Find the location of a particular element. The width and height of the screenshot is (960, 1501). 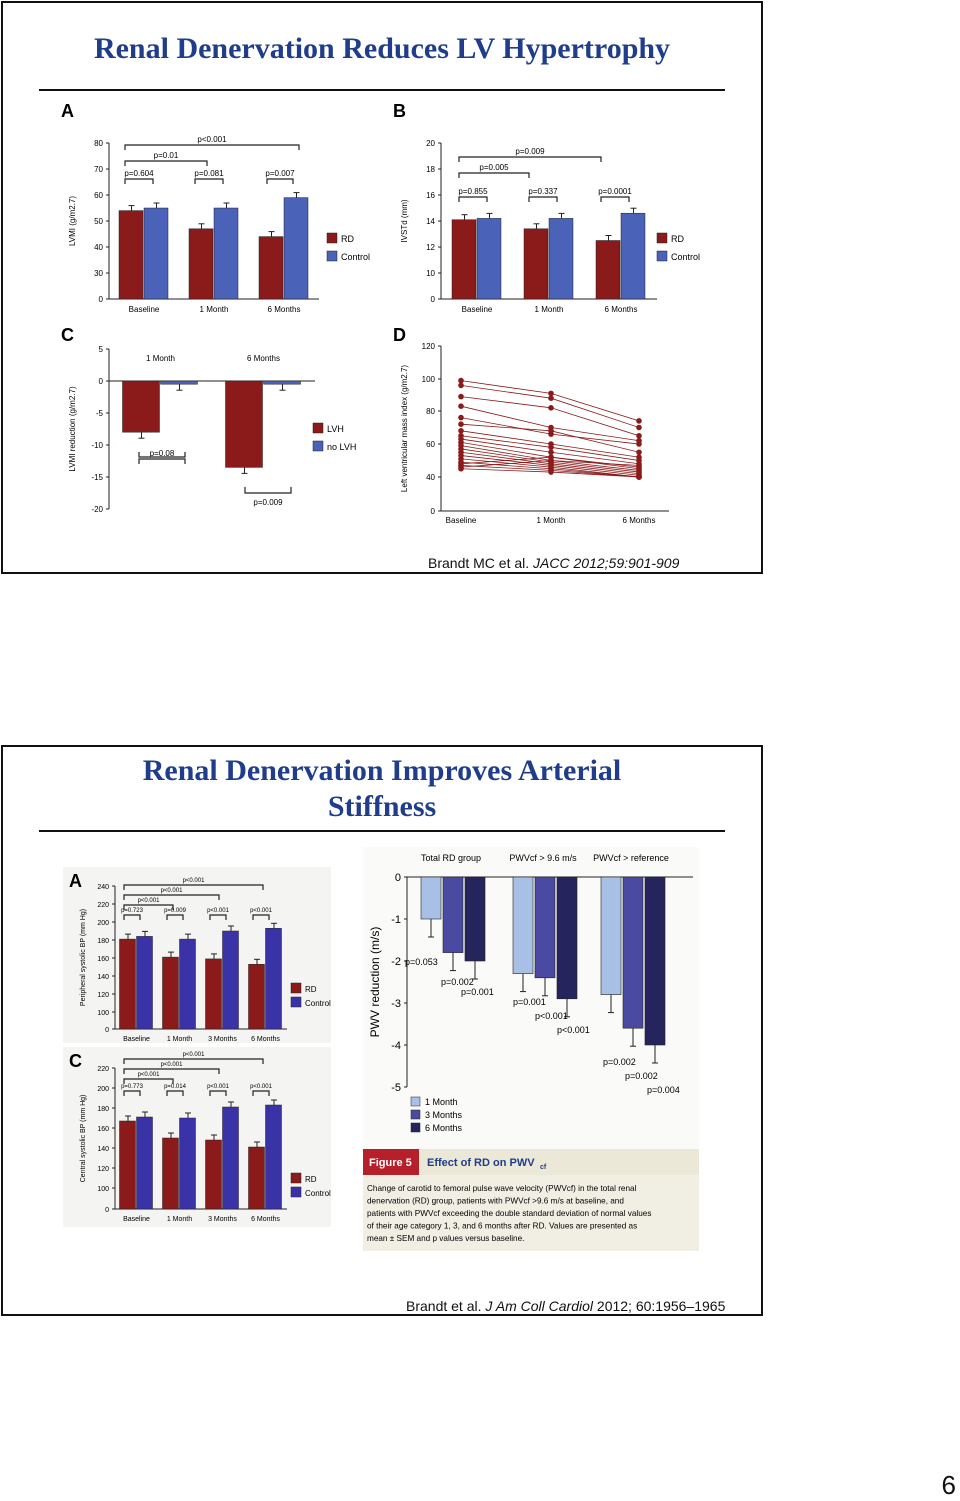

panel-letter: D is located at coordinates (399, 335).